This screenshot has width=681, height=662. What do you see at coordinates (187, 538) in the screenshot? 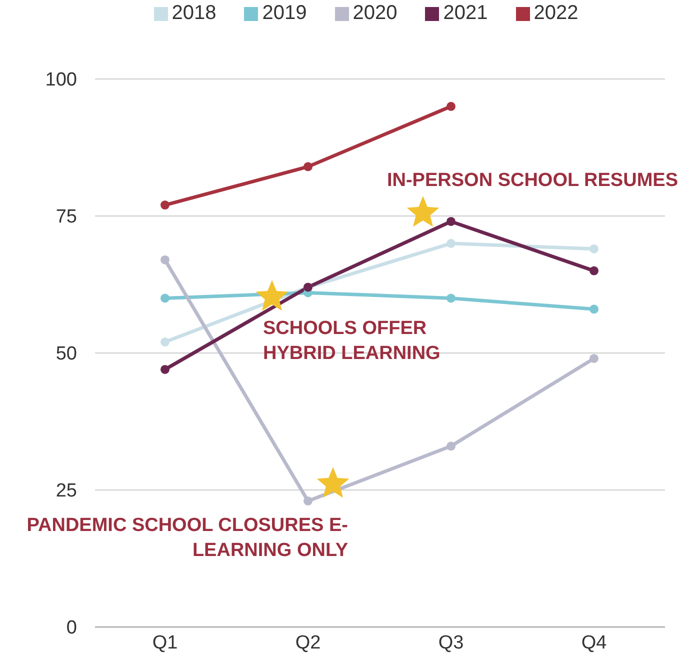
I see `annotation: PANDEMIC SCHOOL CLOSURES E-LEARNING ONLY` at bounding box center [187, 538].